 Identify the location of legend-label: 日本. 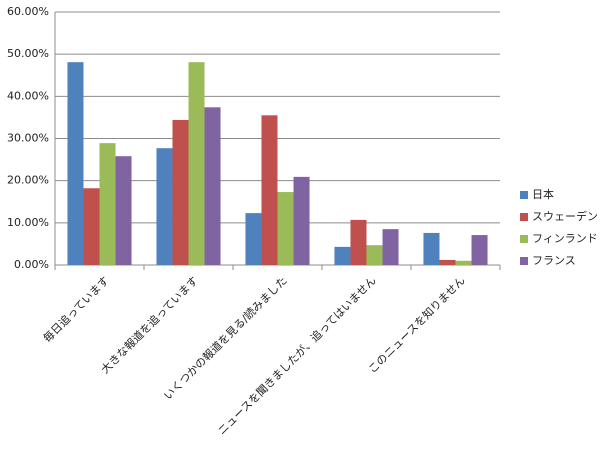
(543, 194).